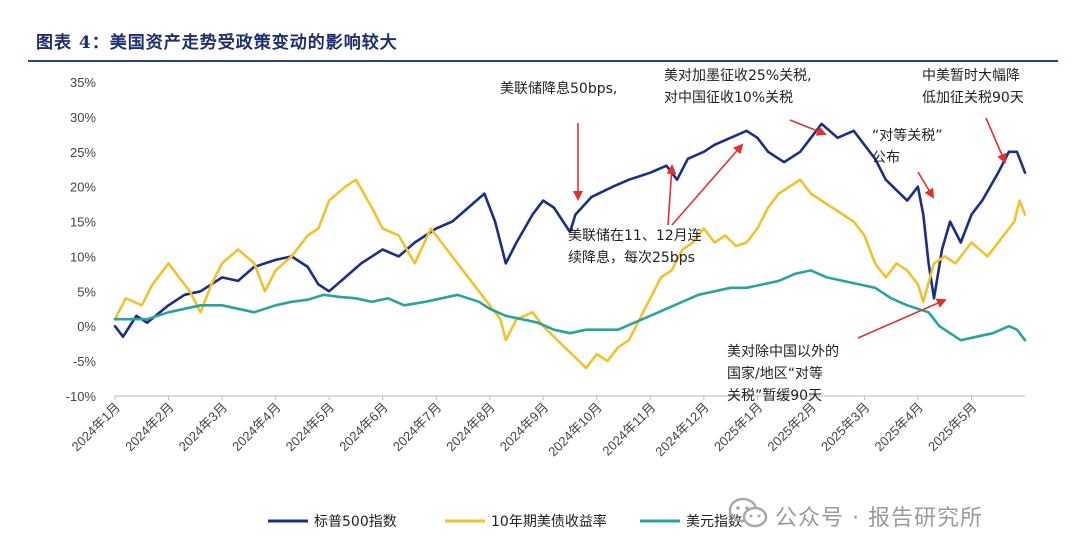  What do you see at coordinates (635, 236) in the screenshot?
I see `annotation-text: 美联储在11、12月连` at bounding box center [635, 236].